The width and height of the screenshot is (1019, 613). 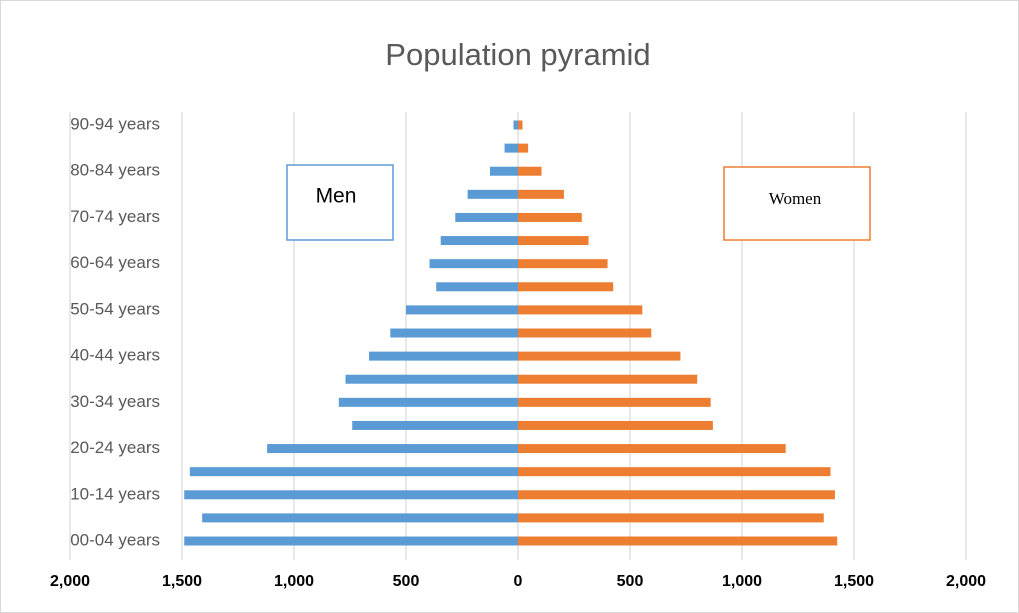 I want to click on y-tick-label: 60-64 years, so click(x=115, y=262).